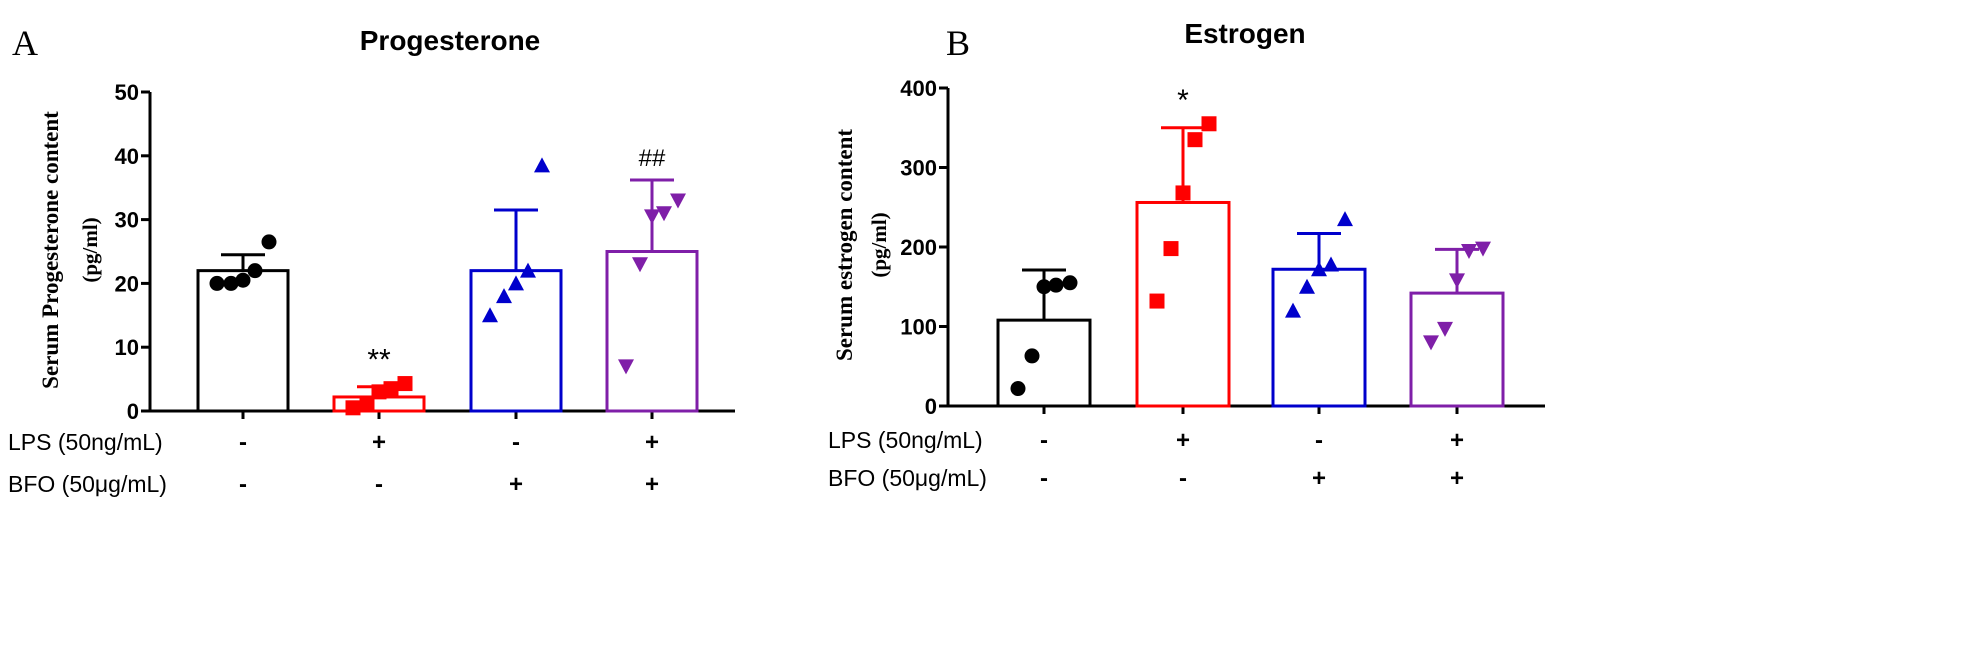 Image resolution: width=1981 pixels, height=648 pixels. Describe the element at coordinates (918, 247) in the screenshot. I see `y-tick-label: 200` at that location.